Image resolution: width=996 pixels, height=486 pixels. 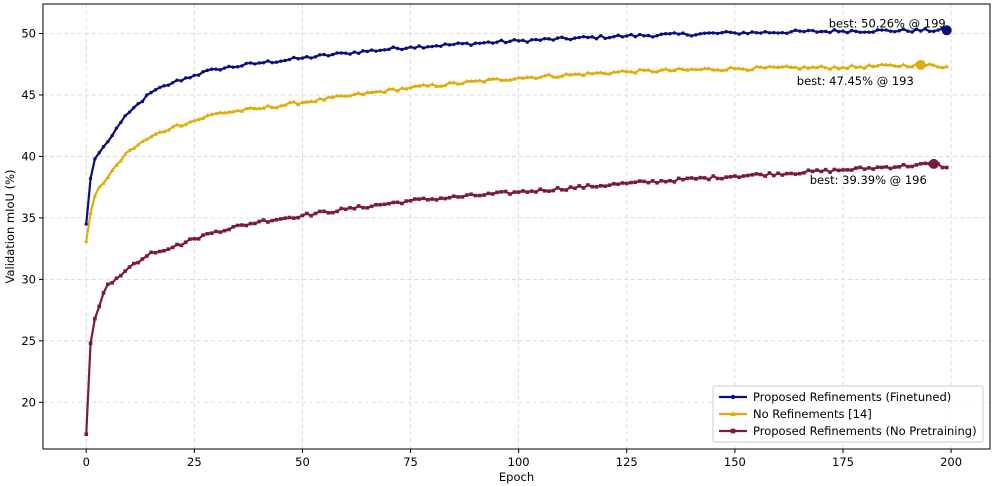 I want to click on best-annotation: best: 39.39% @ 196, so click(x=868, y=180).